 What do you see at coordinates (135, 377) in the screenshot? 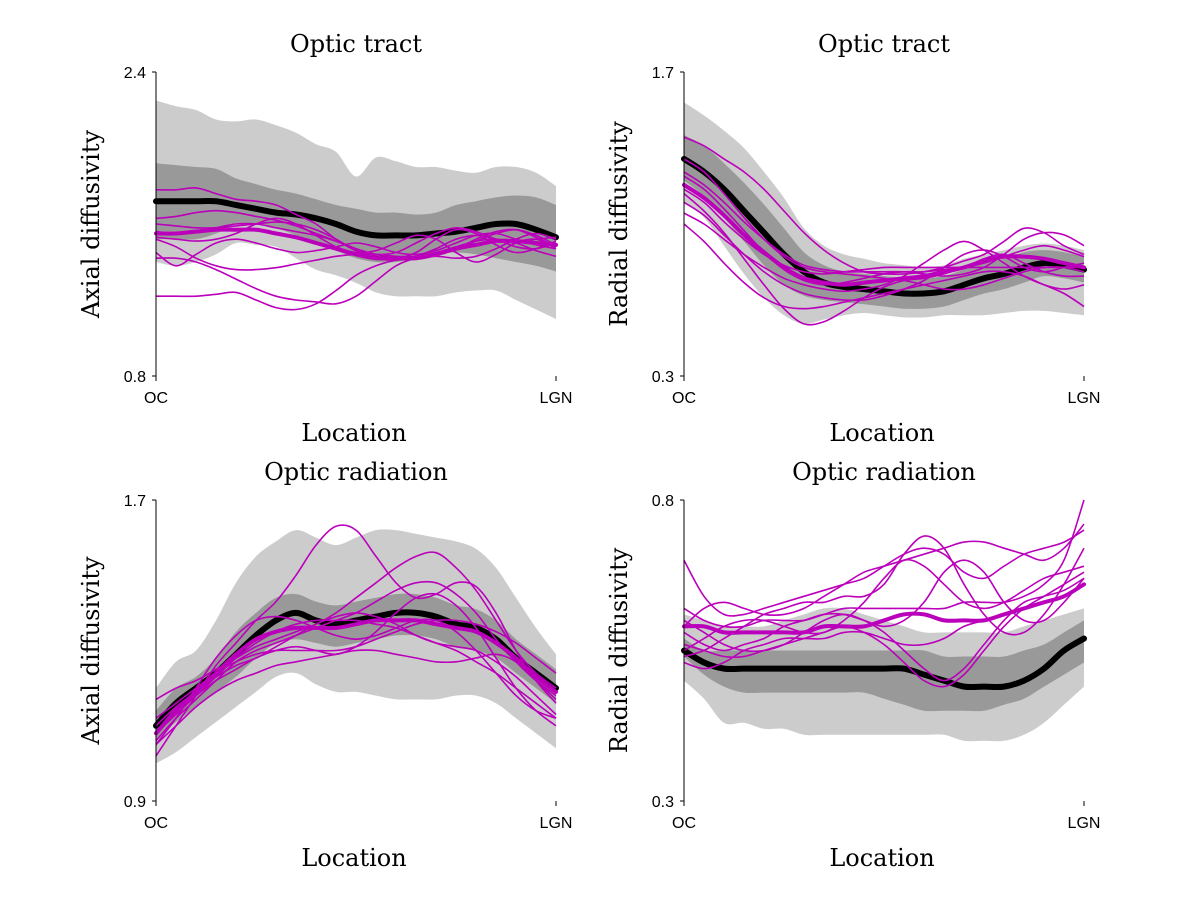
I see `y-tick-label-bottom: 0.8` at bounding box center [135, 377].